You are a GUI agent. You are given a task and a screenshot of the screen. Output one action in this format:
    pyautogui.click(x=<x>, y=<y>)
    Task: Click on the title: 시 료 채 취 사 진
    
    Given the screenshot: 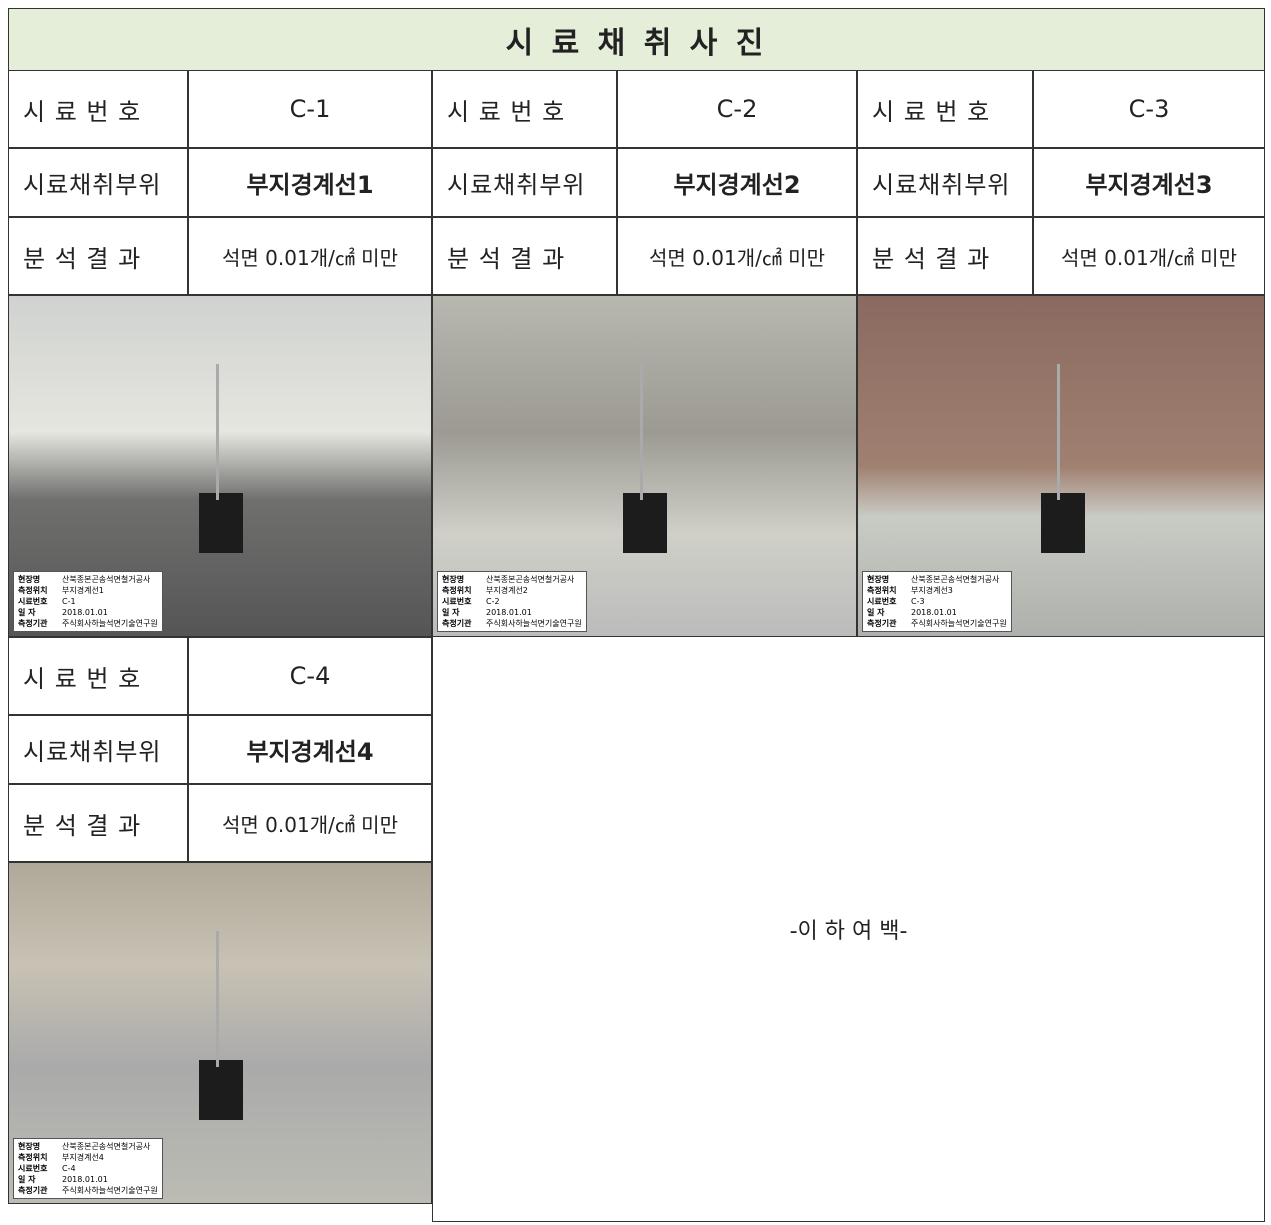 What is the action you would take?
    pyautogui.click(x=636, y=39)
    